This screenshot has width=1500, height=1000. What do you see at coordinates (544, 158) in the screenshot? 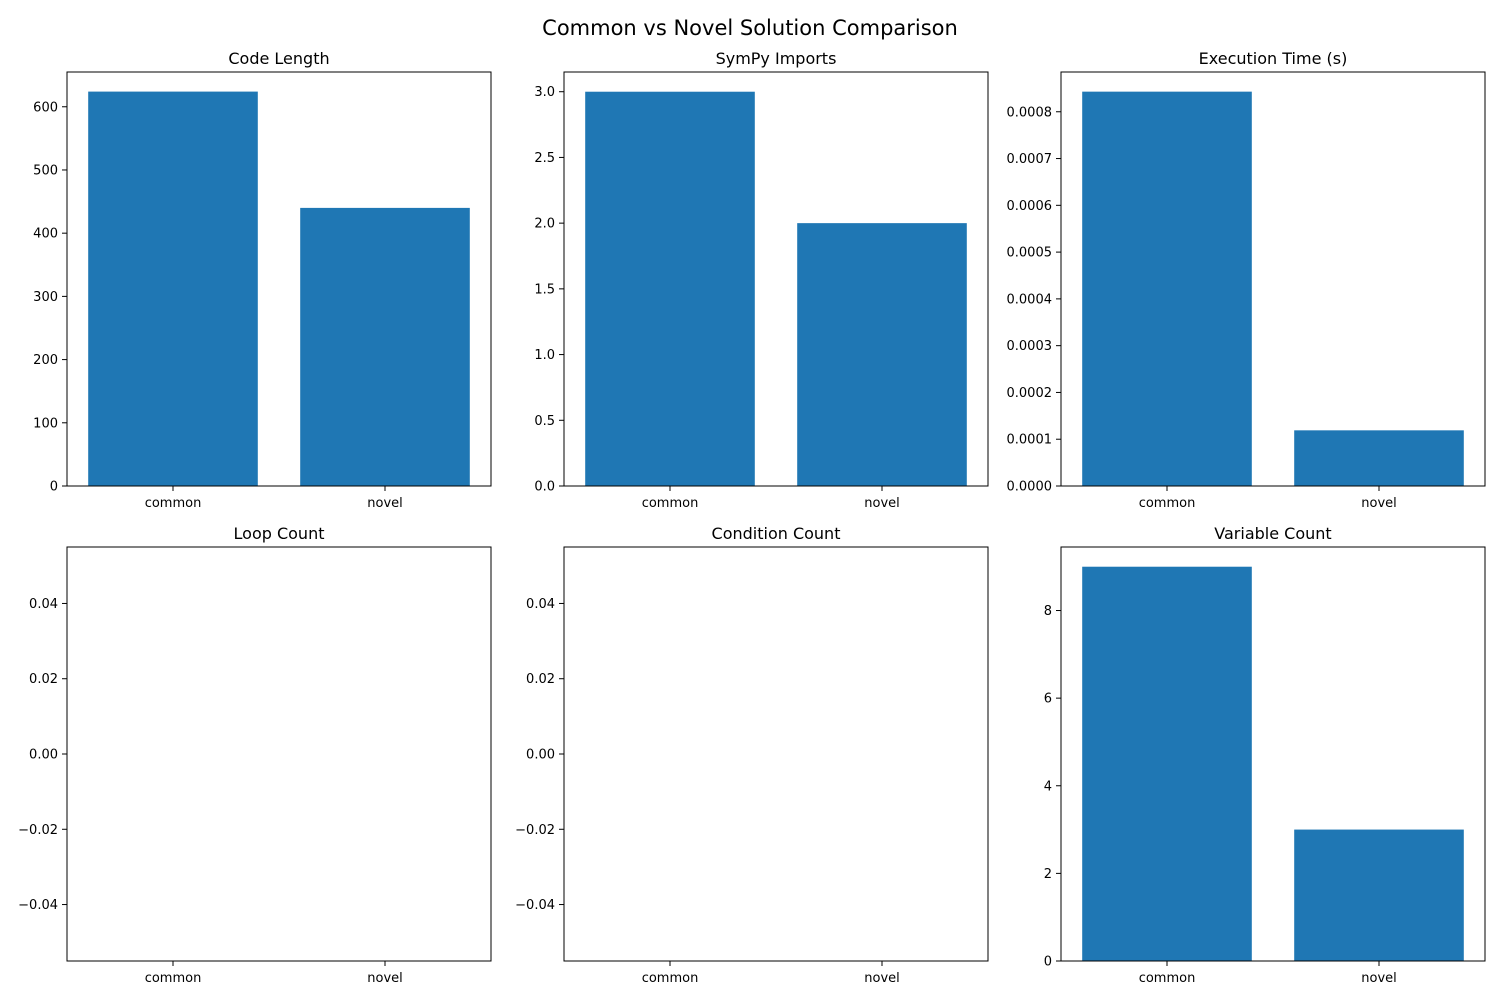
I see `y-tick-label: 2.5` at bounding box center [544, 158].